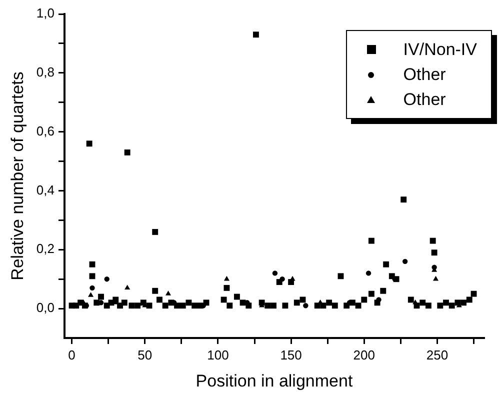 The image size is (498, 400). I want to click on x-tick-label: 150, so click(291, 354).